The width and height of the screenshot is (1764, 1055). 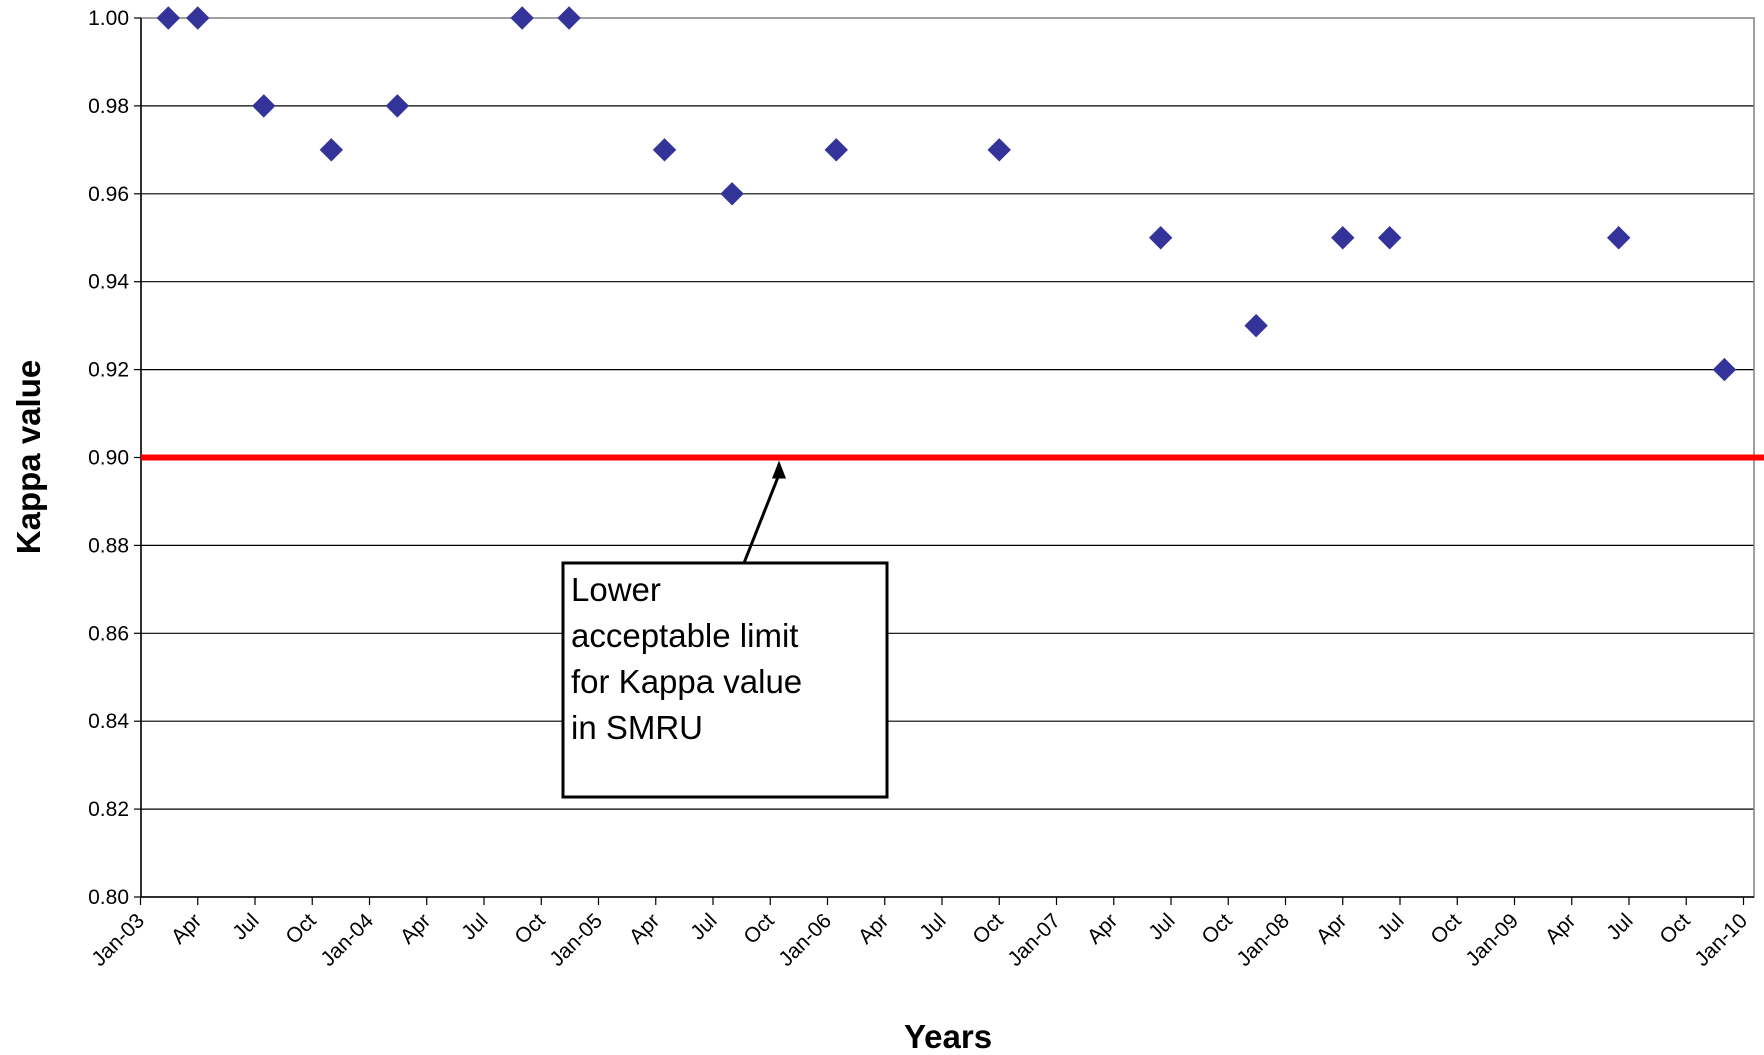 I want to click on y-tick-label: 0.90, so click(x=108, y=458).